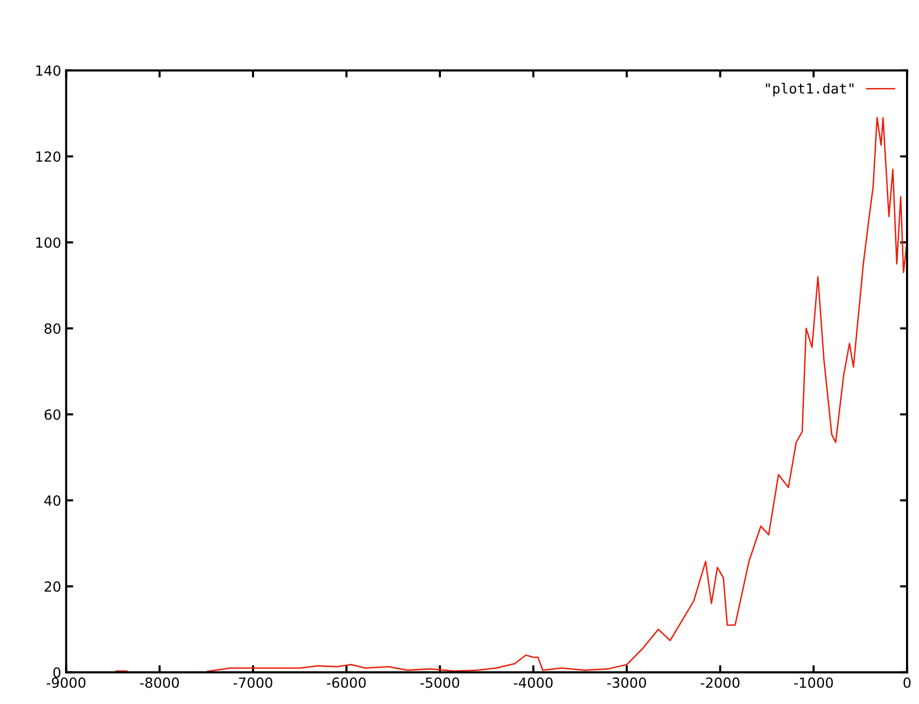 This screenshot has height=704, width=919. I want to click on y-tick-label: 60, so click(52, 414).